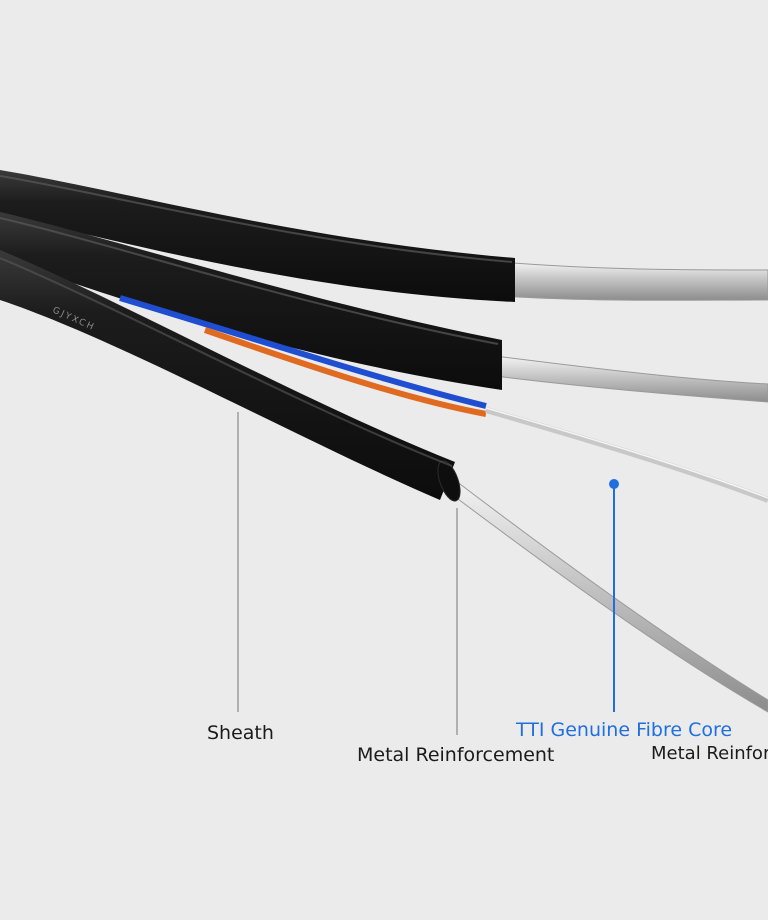  I want to click on cable-bottom-wire, so click(606, 595).